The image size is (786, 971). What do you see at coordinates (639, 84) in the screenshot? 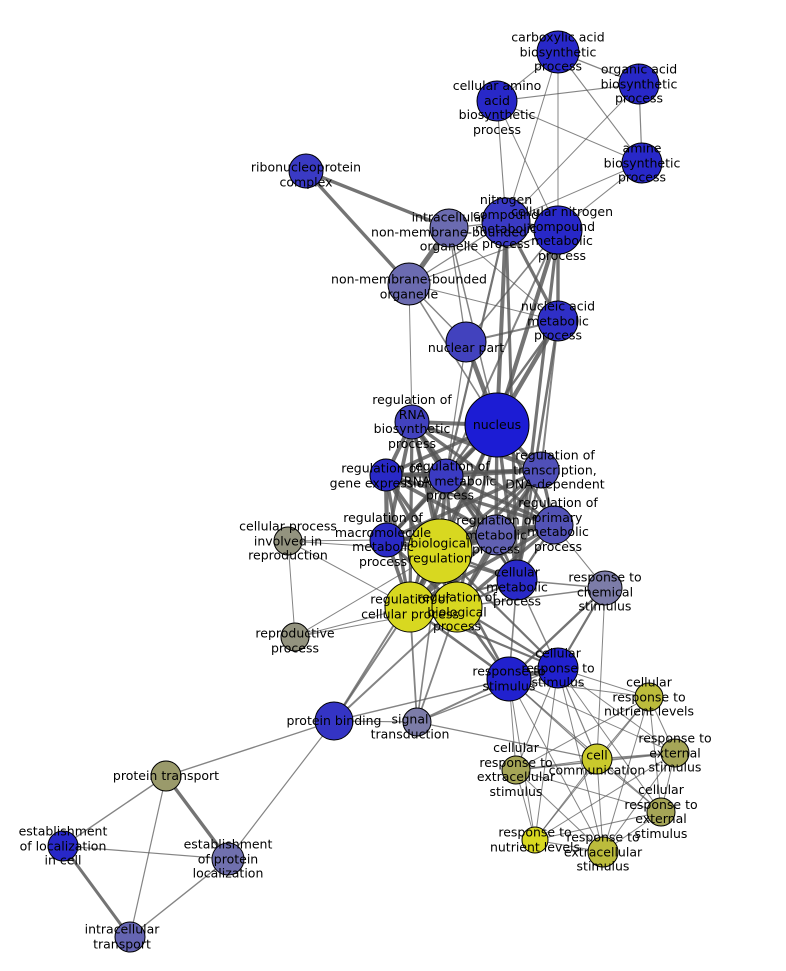
I see `graph-node-organic_acid_biosynthetic_process` at bounding box center [639, 84].